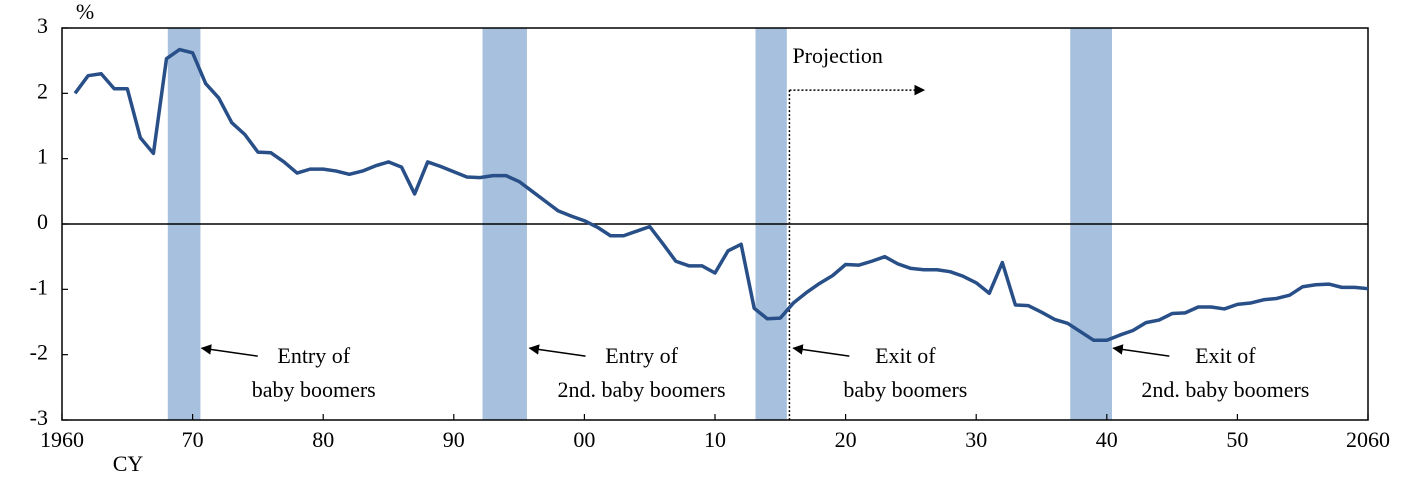  I want to click on x-tick-label: 2060, so click(1368, 439).